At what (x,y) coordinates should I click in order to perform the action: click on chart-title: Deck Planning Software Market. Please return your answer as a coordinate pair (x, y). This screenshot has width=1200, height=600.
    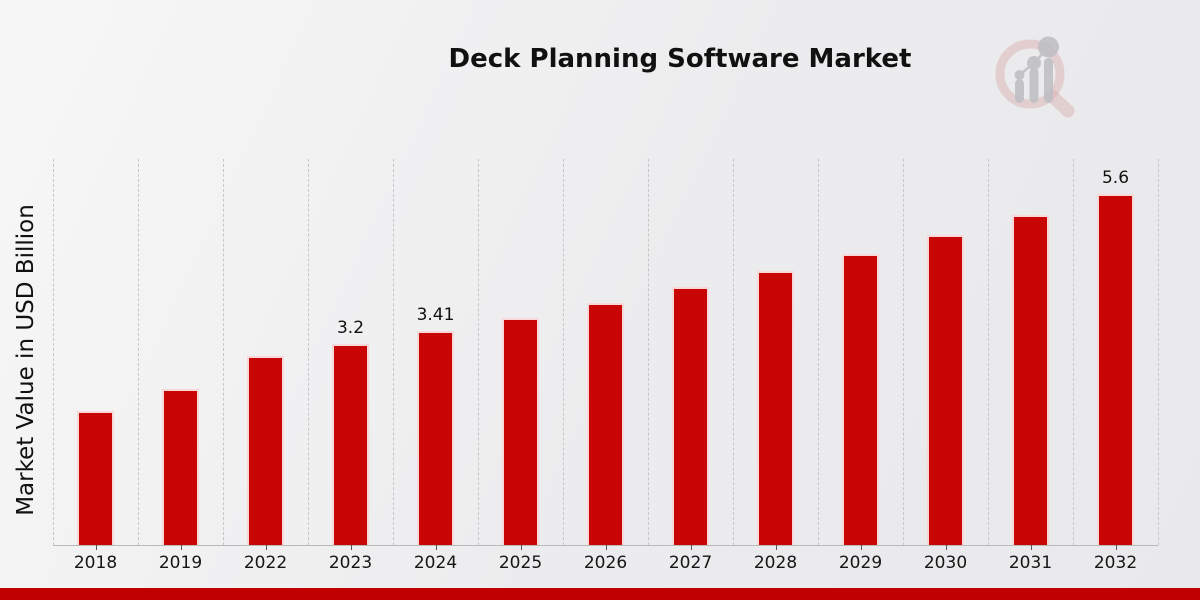
    Looking at the image, I should click on (680, 59).